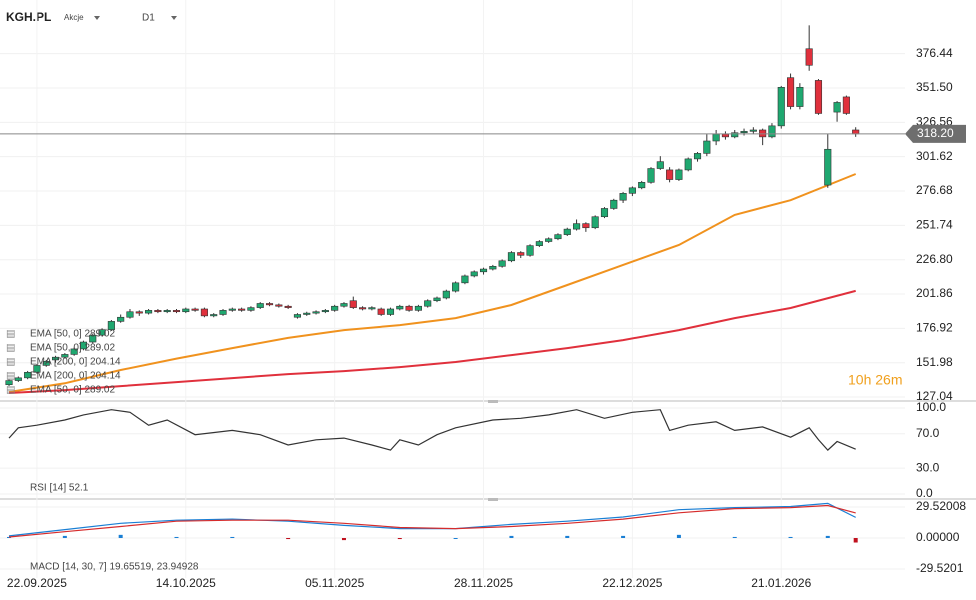 This screenshot has width=976, height=600. What do you see at coordinates (934, 293) in the screenshot?
I see `y-tick-label: 201.86` at bounding box center [934, 293].